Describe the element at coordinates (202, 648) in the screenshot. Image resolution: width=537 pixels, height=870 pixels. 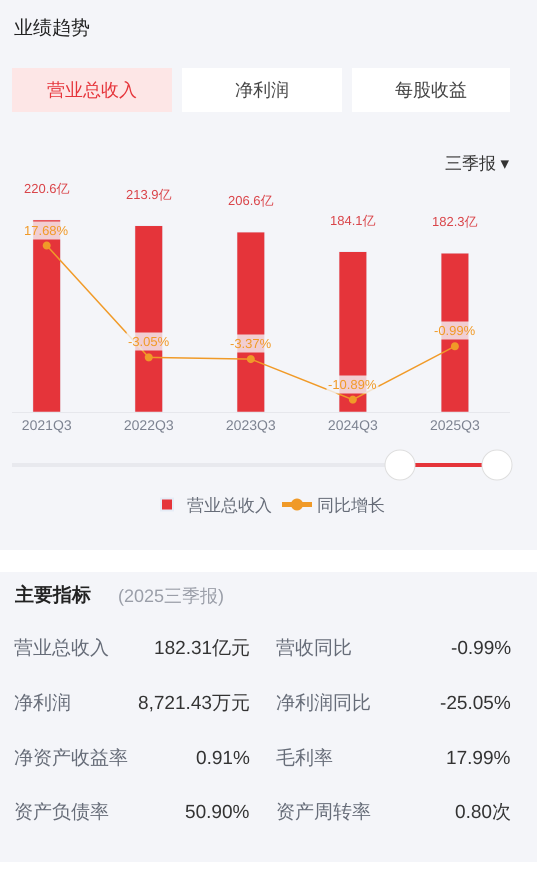
I see `text: 182.31亿元` at that location.